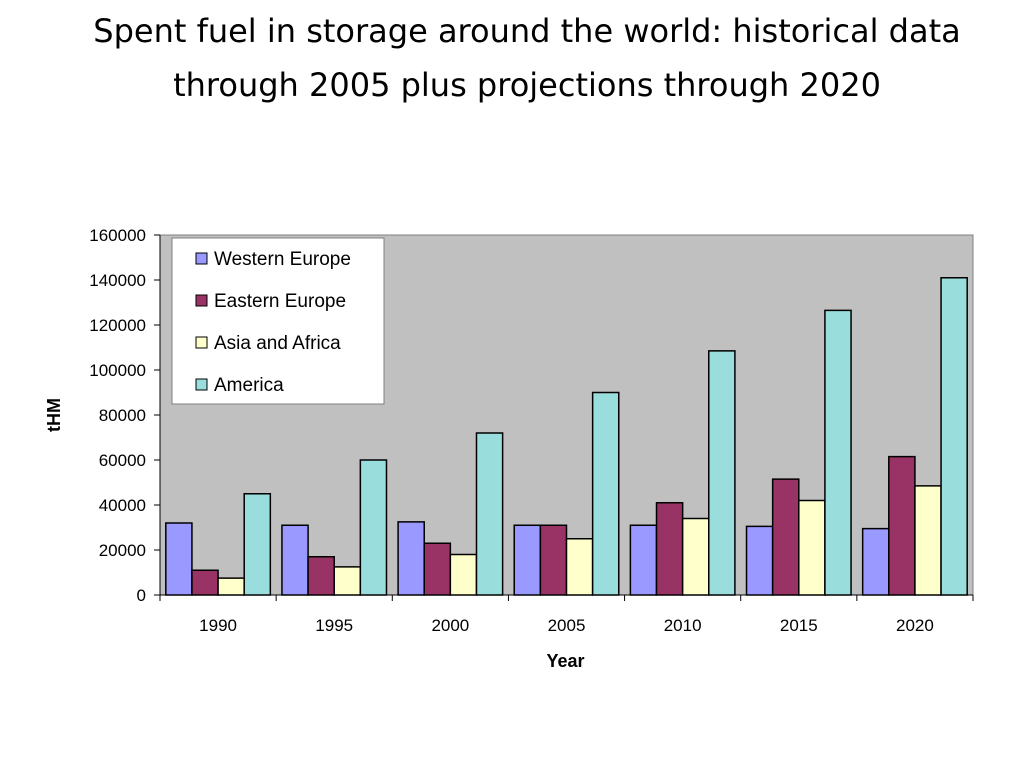 This screenshot has height=768, width=1024. What do you see at coordinates (463, 574) in the screenshot?
I see `bar-asia-and-africa-2000` at bounding box center [463, 574].